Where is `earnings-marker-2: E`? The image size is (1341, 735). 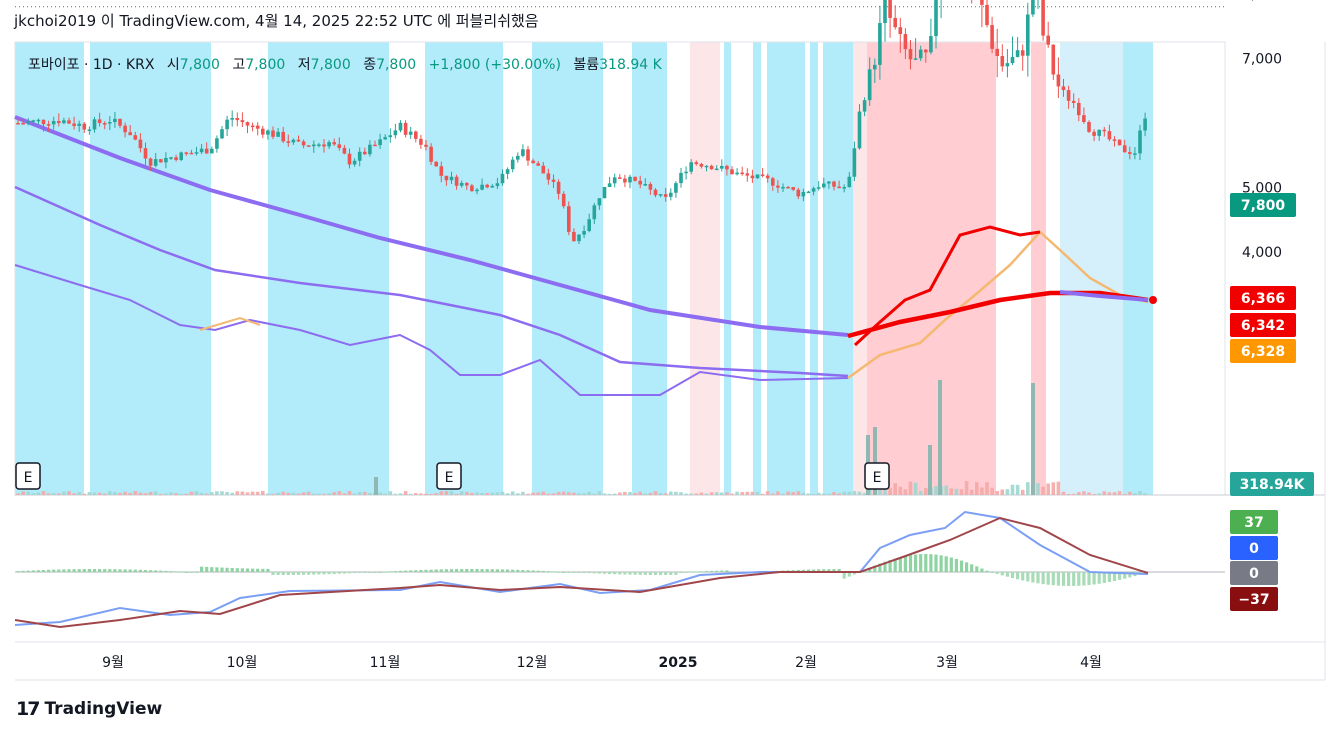
earnings-marker-2: E is located at coordinates (877, 476).